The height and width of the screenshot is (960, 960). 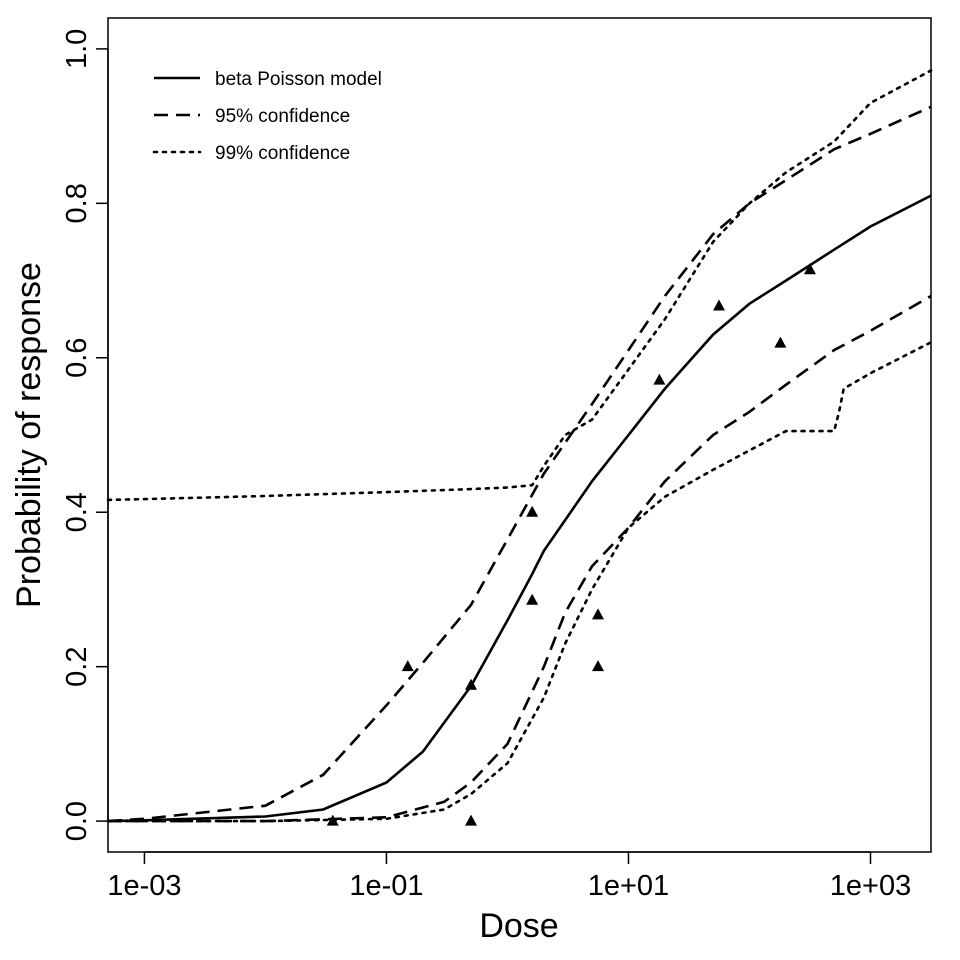 I want to click on y-tick-label: 0.8, so click(x=77, y=203).